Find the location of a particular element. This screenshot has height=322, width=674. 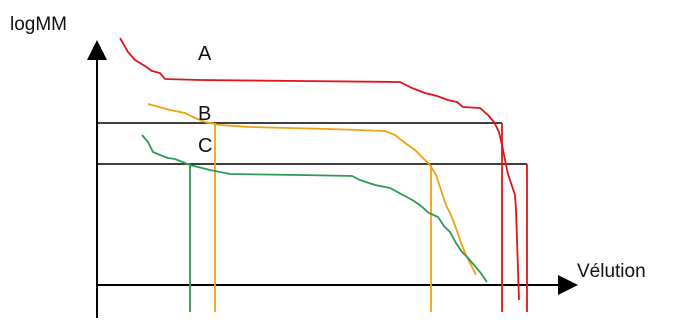

x-axis-label: Vélution is located at coordinates (611, 271).